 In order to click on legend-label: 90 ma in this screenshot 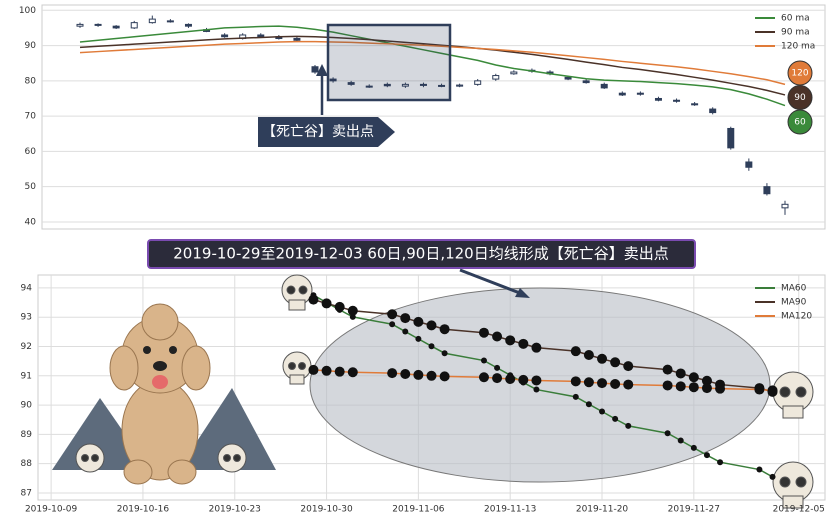, I will do `click(795, 33)`.